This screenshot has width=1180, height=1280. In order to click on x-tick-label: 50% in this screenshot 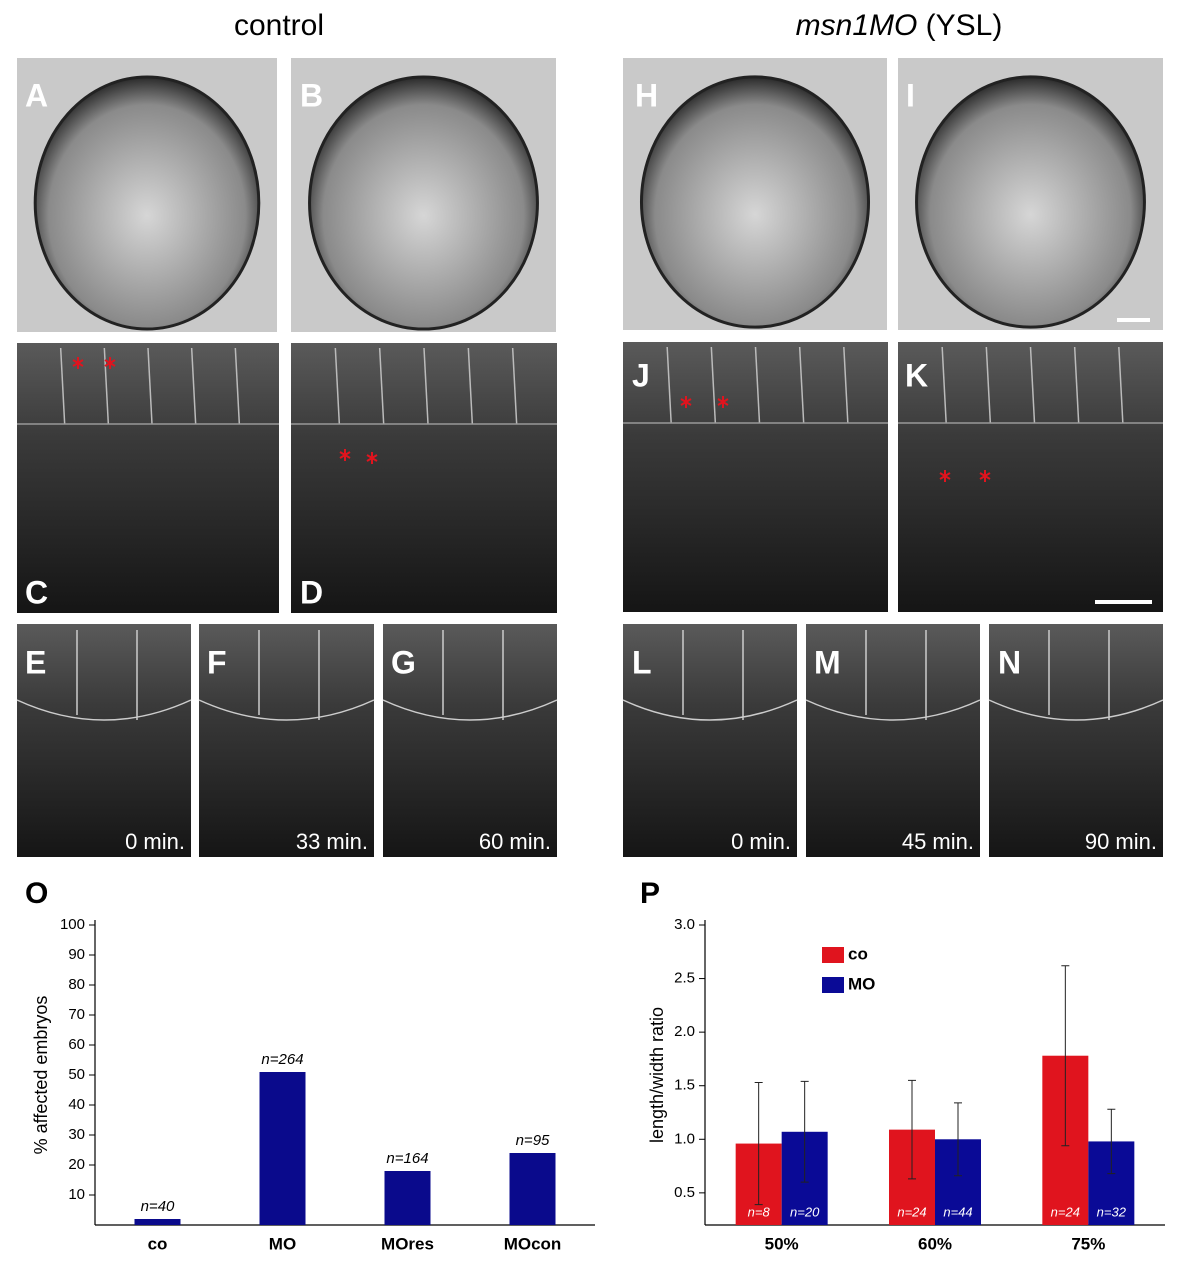, I will do `click(782, 1243)`.